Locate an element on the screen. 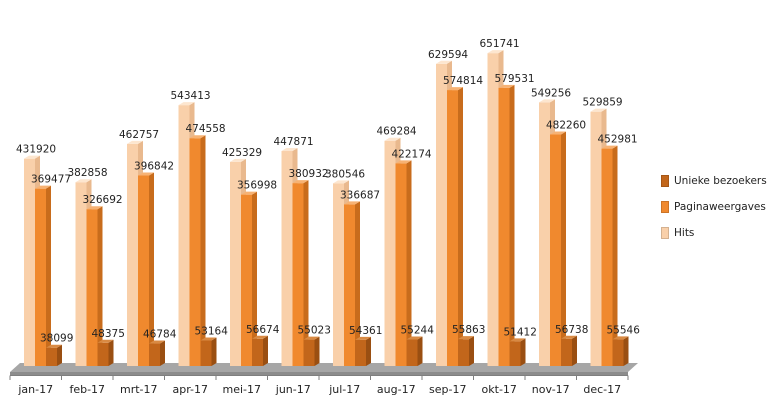  x-tick-label: jan-17 is located at coordinates (35, 389).